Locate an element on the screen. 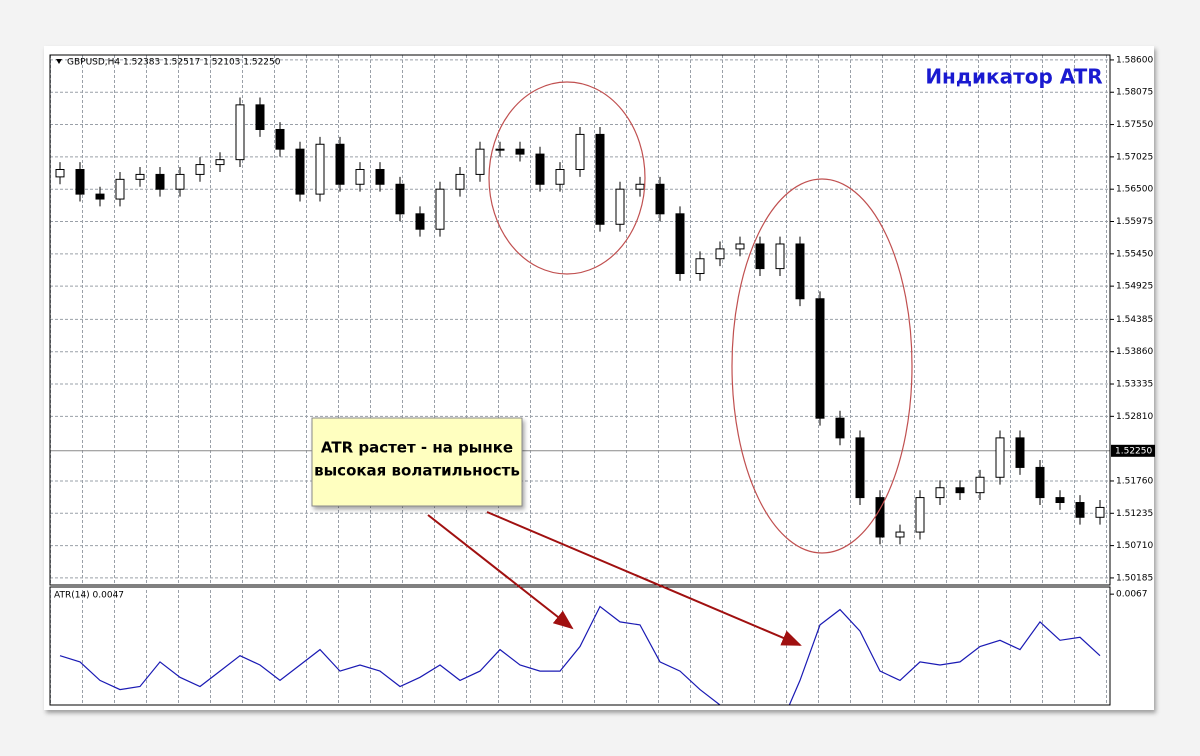 The image size is (1200, 756). y-tick-label: 1.55450 is located at coordinates (1134, 254).